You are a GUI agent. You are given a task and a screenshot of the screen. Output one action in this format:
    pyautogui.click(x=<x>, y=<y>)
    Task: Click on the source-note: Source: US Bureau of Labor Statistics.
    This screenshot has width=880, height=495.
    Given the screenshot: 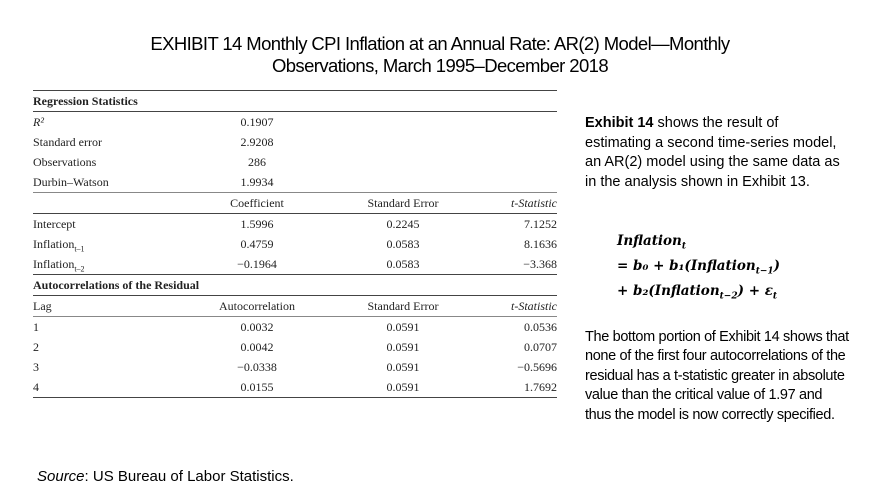 What is the action you would take?
    pyautogui.click(x=165, y=476)
    